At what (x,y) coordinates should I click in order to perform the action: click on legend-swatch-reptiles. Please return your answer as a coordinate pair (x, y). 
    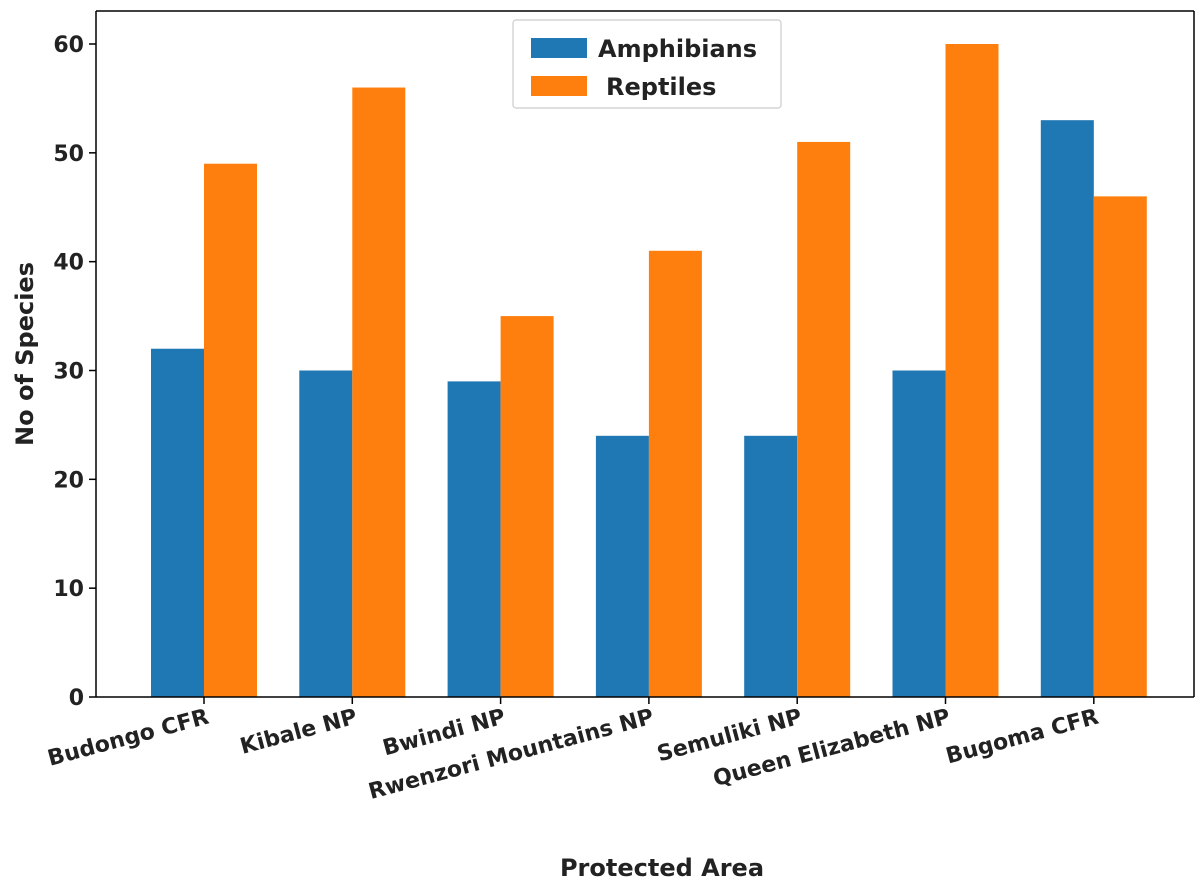
    Looking at the image, I should click on (559, 86).